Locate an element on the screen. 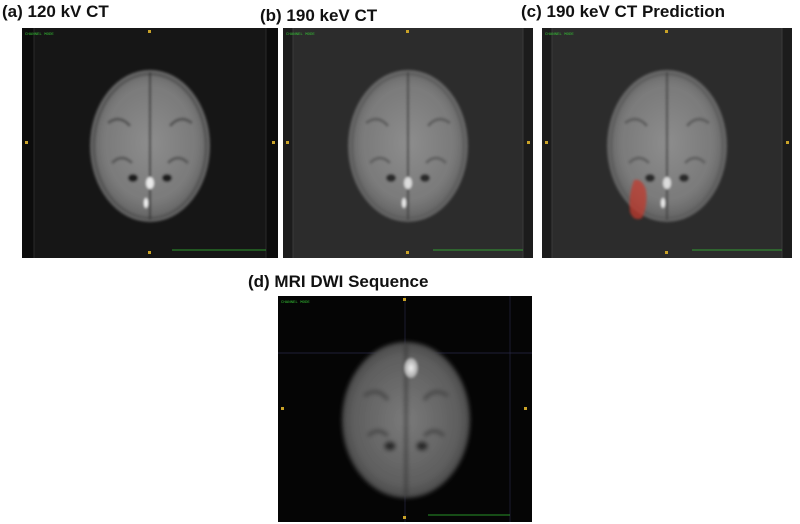  ct-scan-190kev: CHANNEL MODE is located at coordinates (408, 143).